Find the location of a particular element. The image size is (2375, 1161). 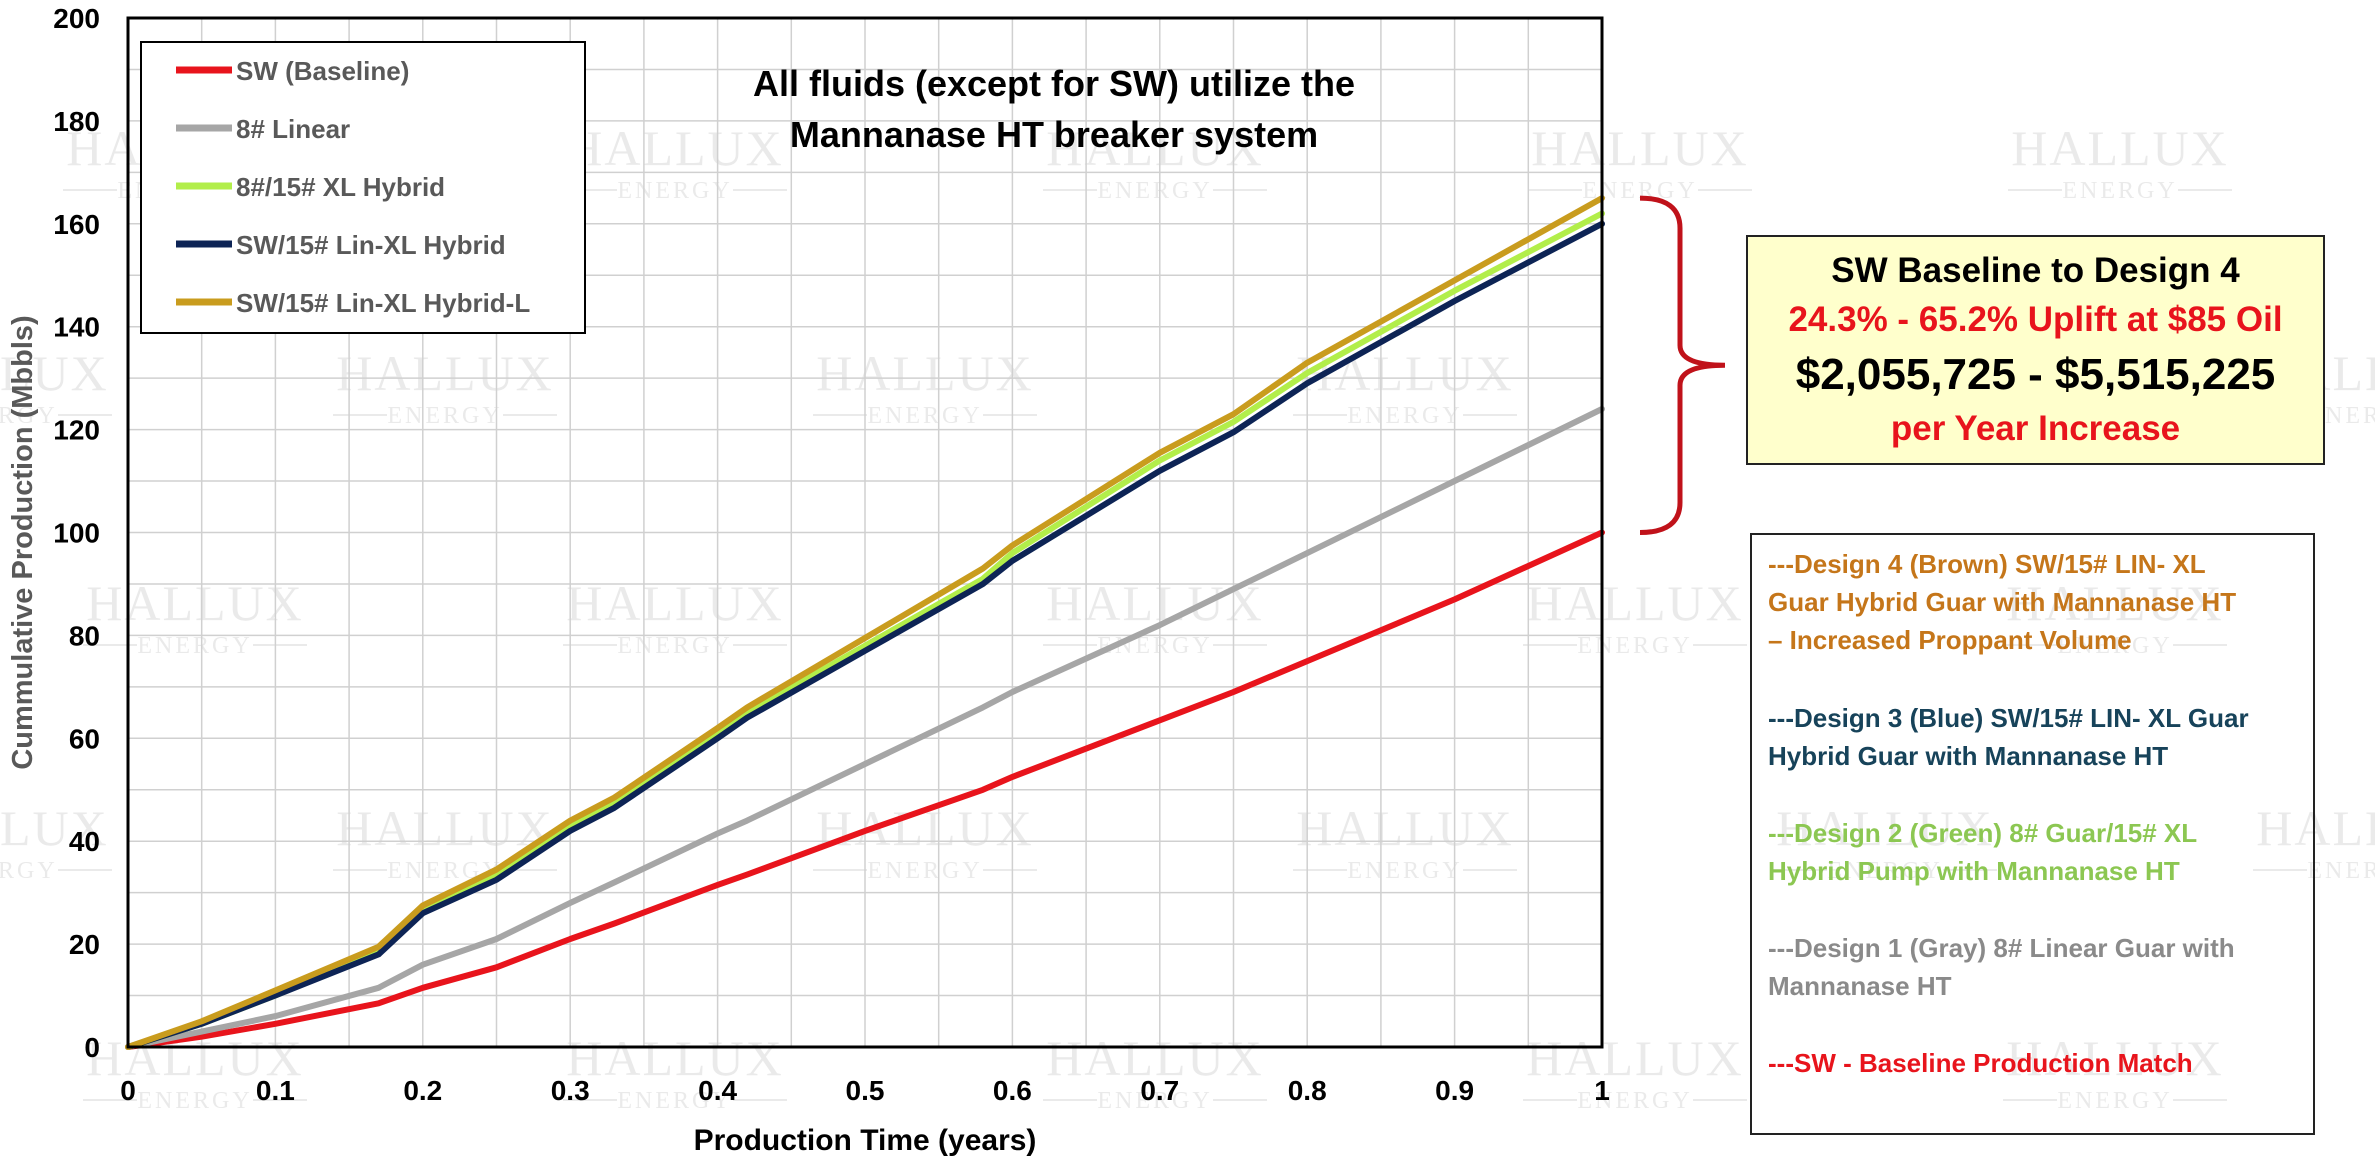

y-tick-label: 180 is located at coordinates (76, 121).